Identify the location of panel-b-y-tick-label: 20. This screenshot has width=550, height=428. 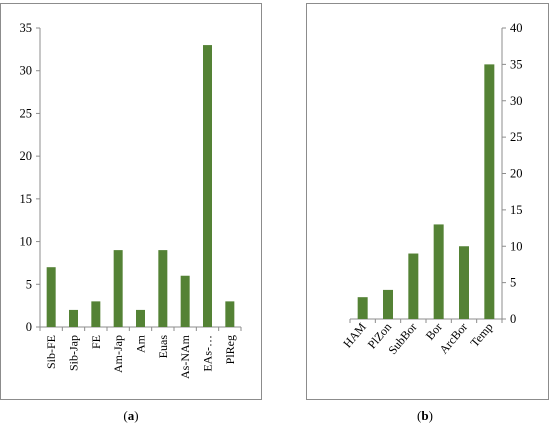
(516, 174).